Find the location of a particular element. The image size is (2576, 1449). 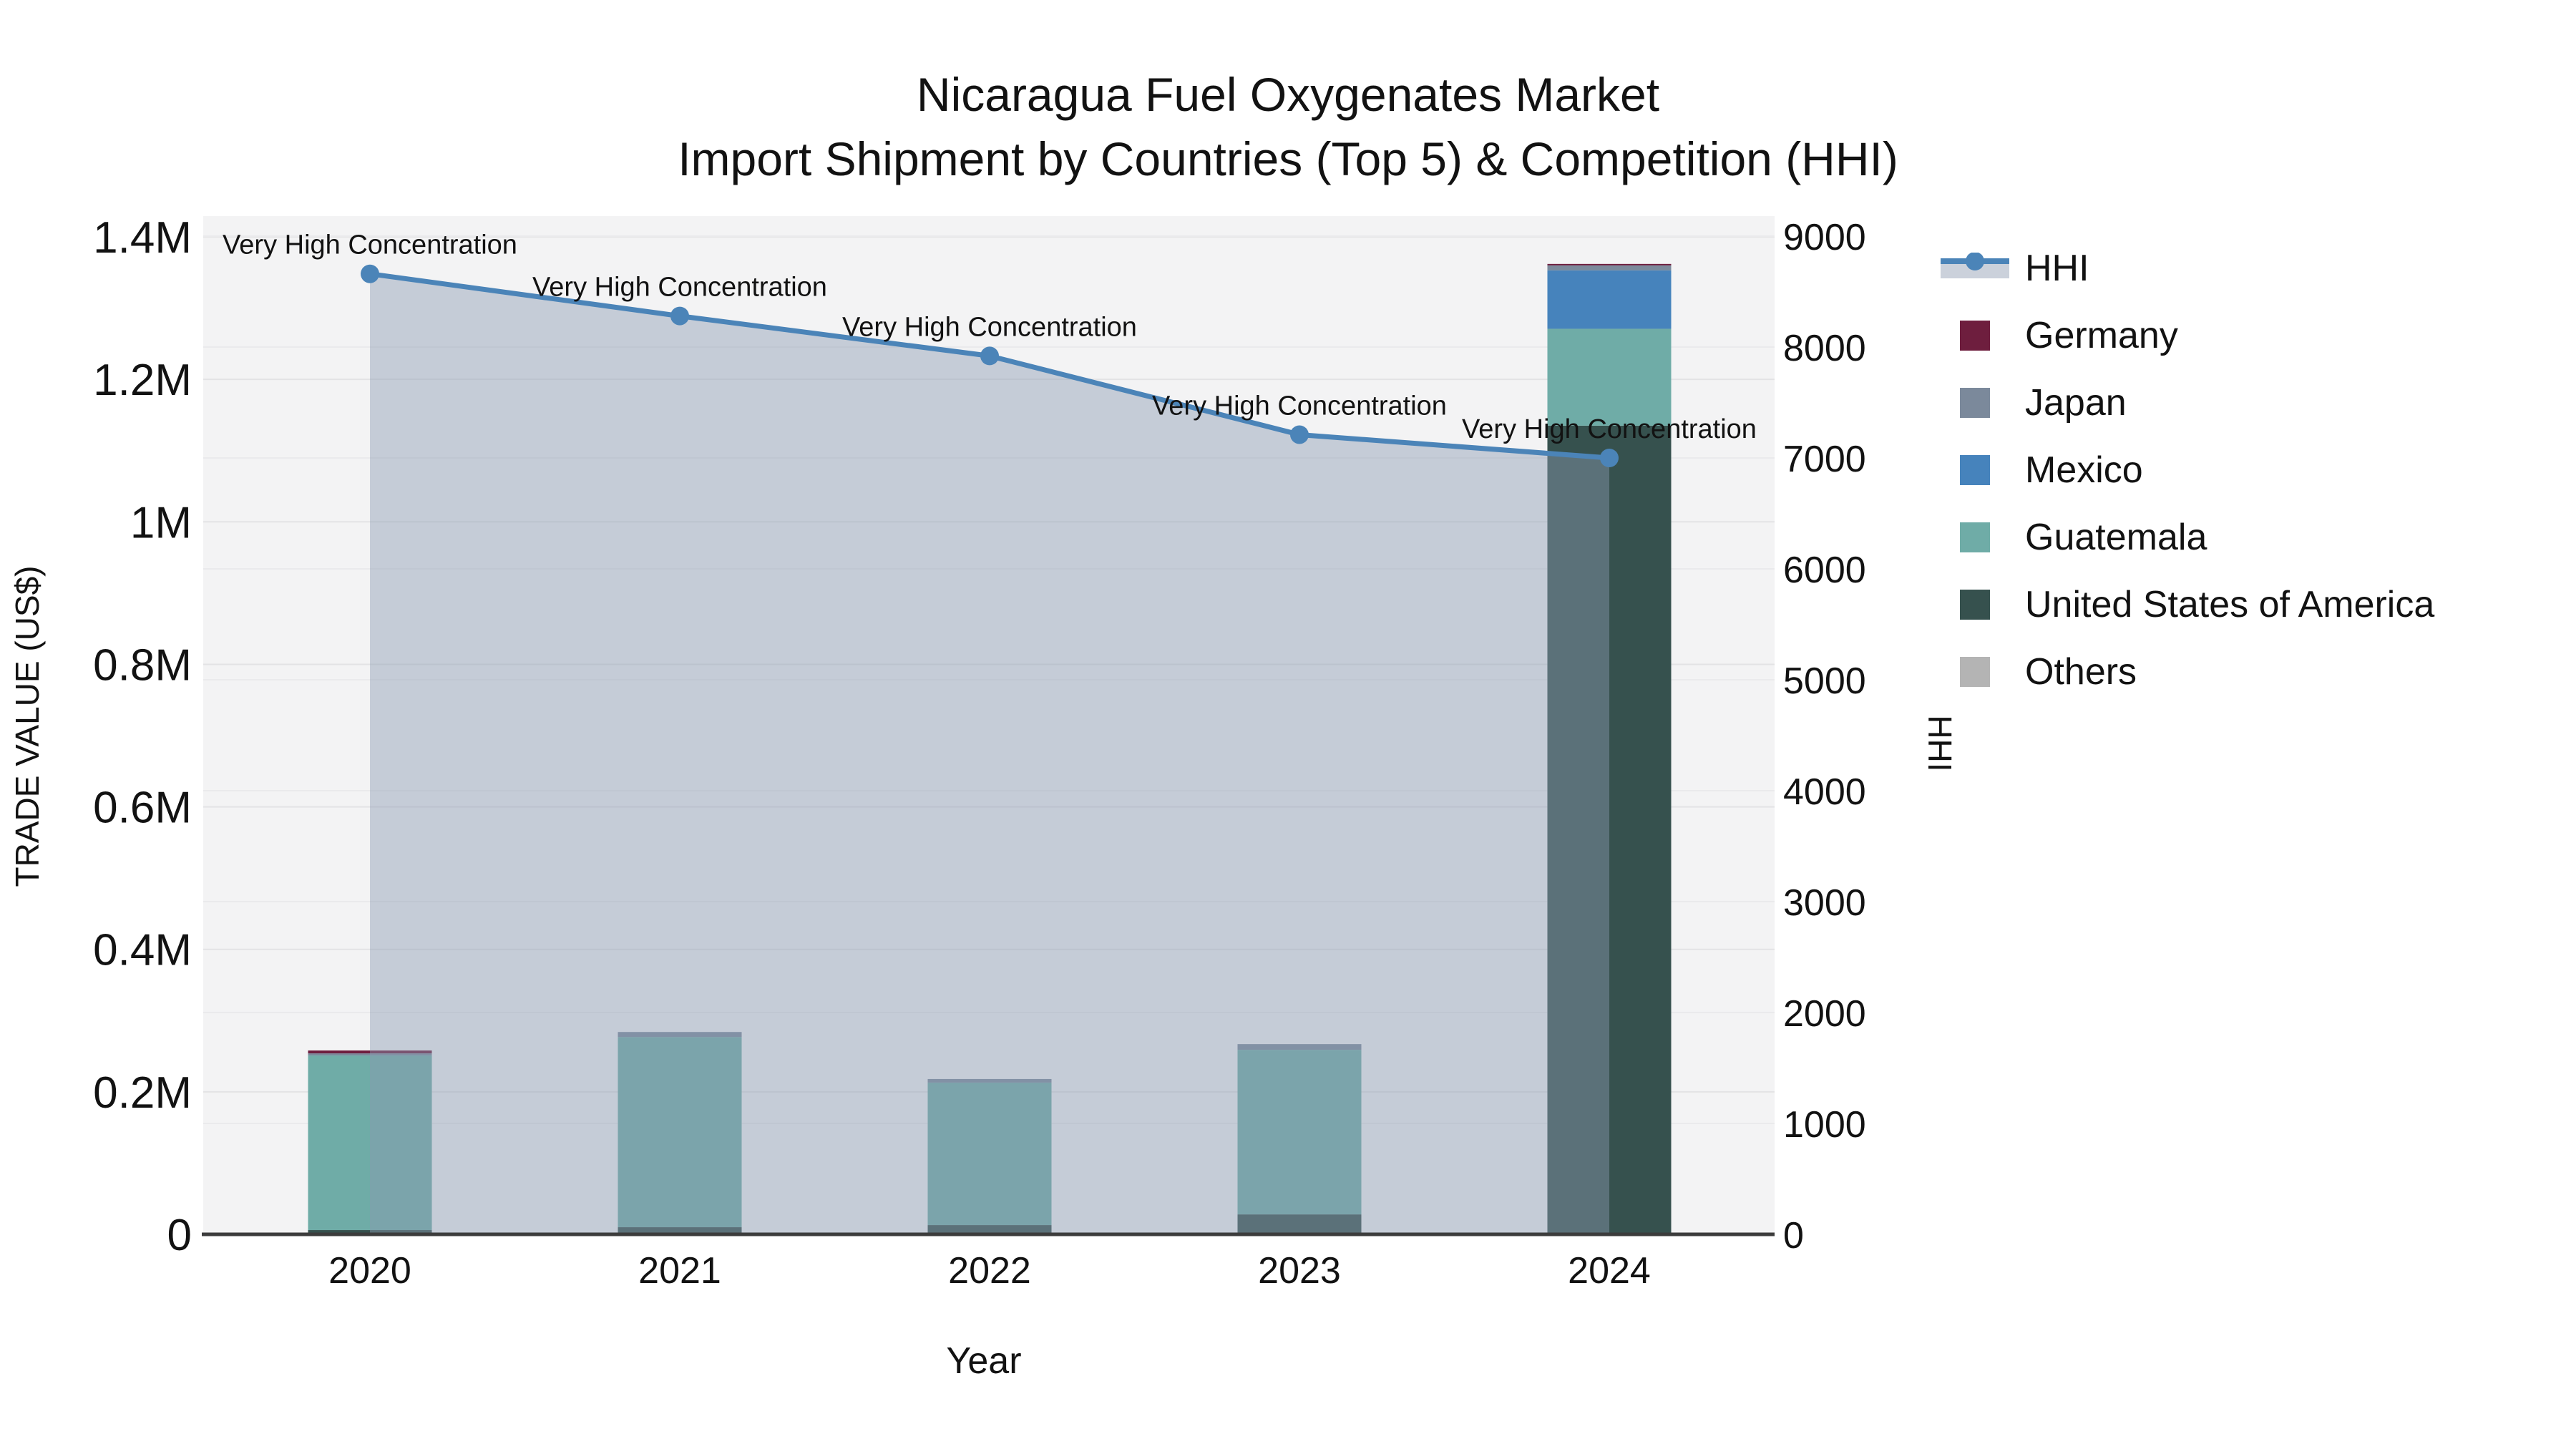

legend-item-mexico: Mexico is located at coordinates (2187, 470).